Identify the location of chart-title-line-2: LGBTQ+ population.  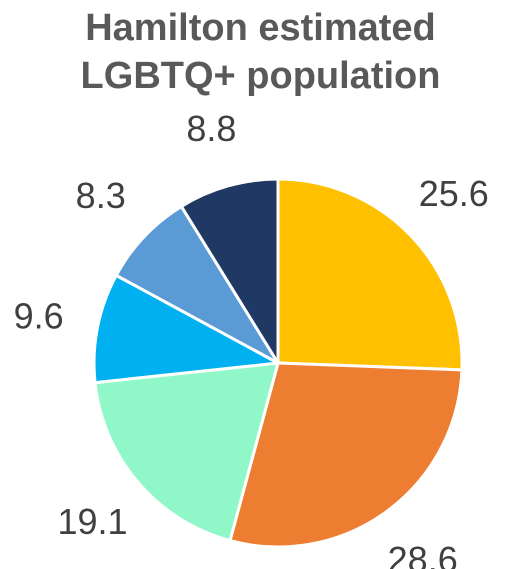
(260, 76).